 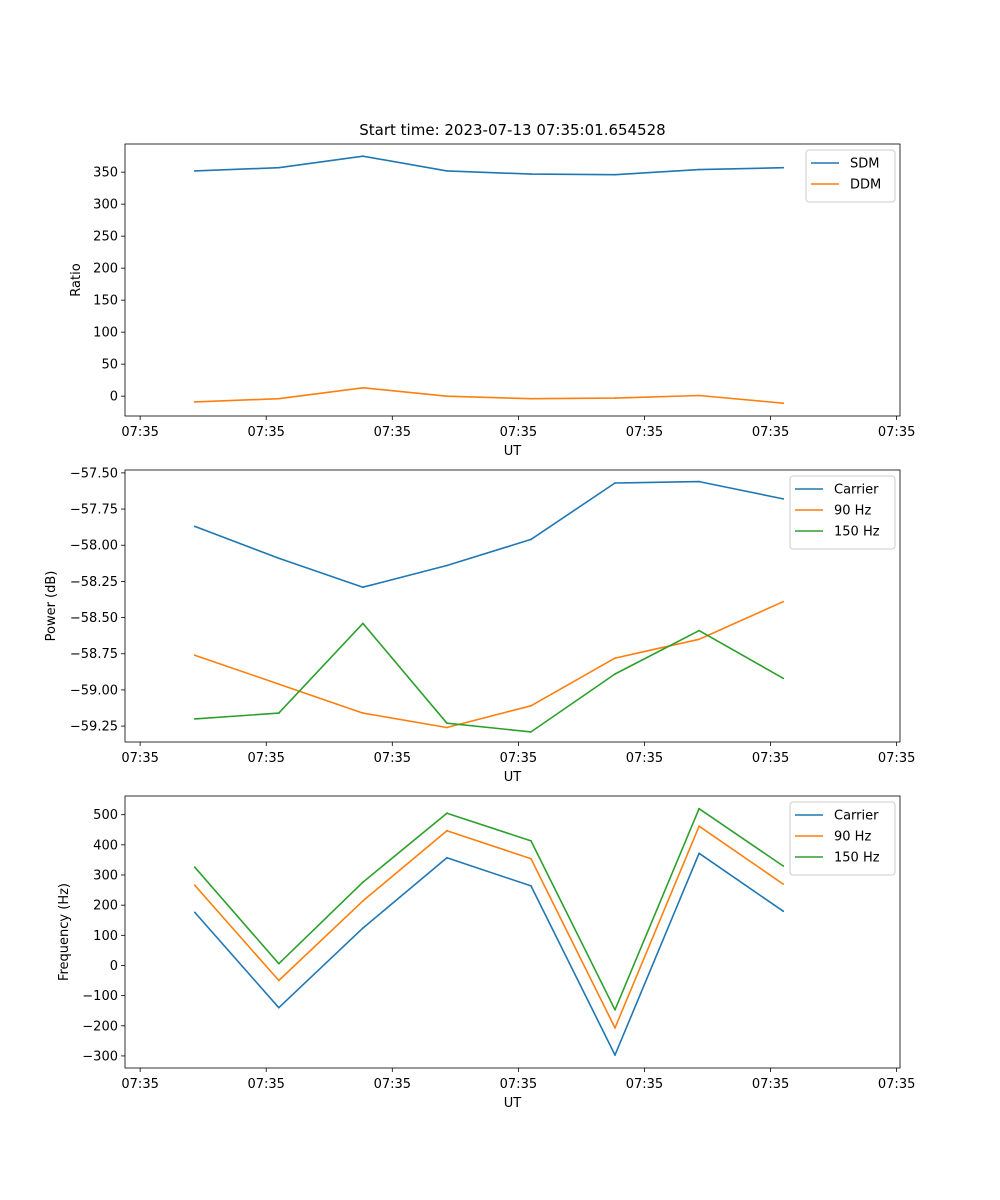 I want to click on legend-label: 150 Hz, so click(x=857, y=858).